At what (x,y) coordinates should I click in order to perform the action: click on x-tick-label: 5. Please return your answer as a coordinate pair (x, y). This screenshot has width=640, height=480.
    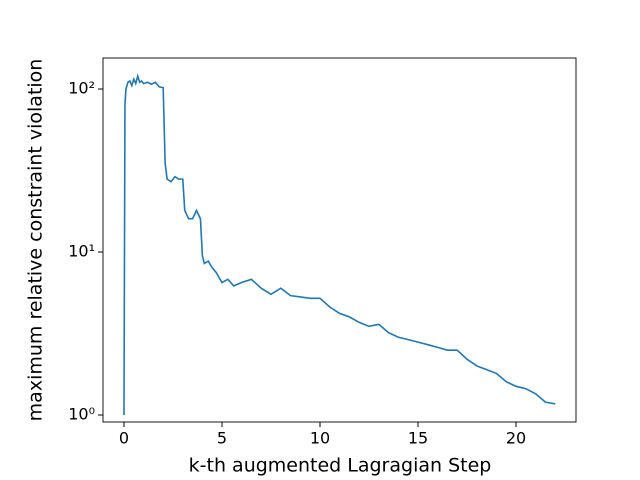
    Looking at the image, I should click on (222, 438).